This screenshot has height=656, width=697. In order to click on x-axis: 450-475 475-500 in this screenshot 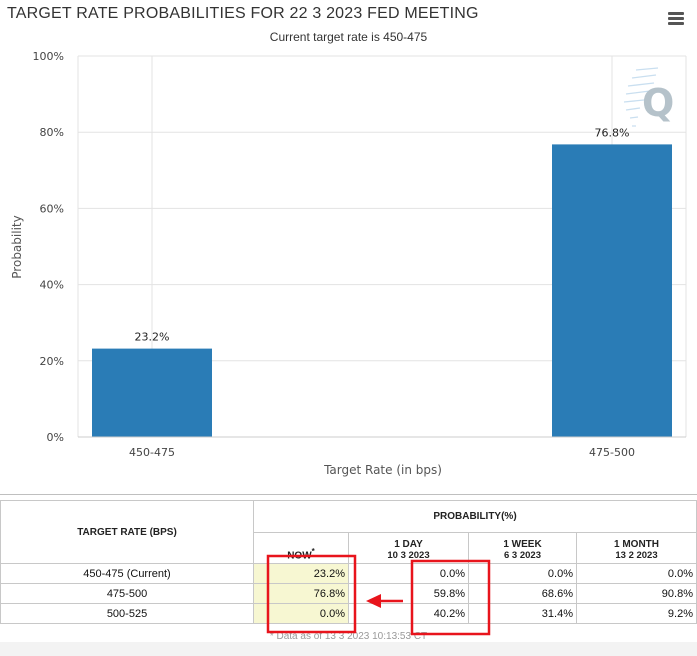, I will do `click(382, 447)`.